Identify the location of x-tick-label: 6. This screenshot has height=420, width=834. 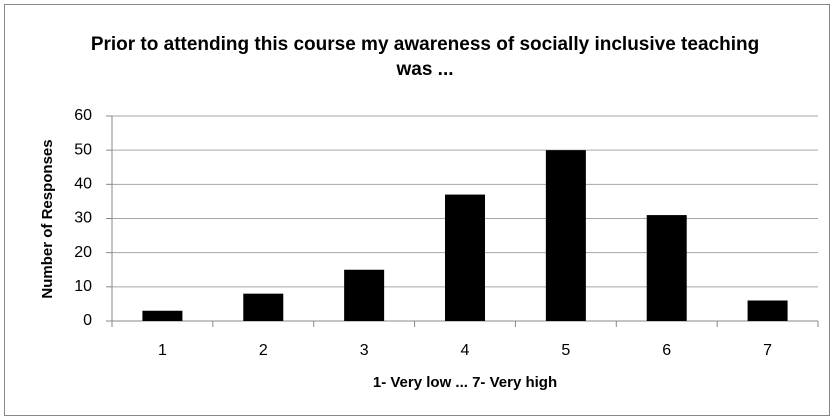
(666, 350).